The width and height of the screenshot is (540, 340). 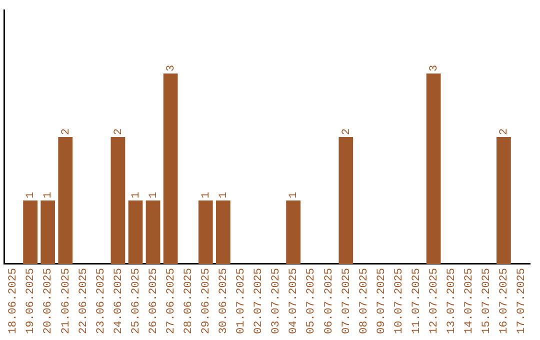 What do you see at coordinates (434, 301) in the screenshot?
I see `x-tick-label: 12.07.2025` at bounding box center [434, 301].